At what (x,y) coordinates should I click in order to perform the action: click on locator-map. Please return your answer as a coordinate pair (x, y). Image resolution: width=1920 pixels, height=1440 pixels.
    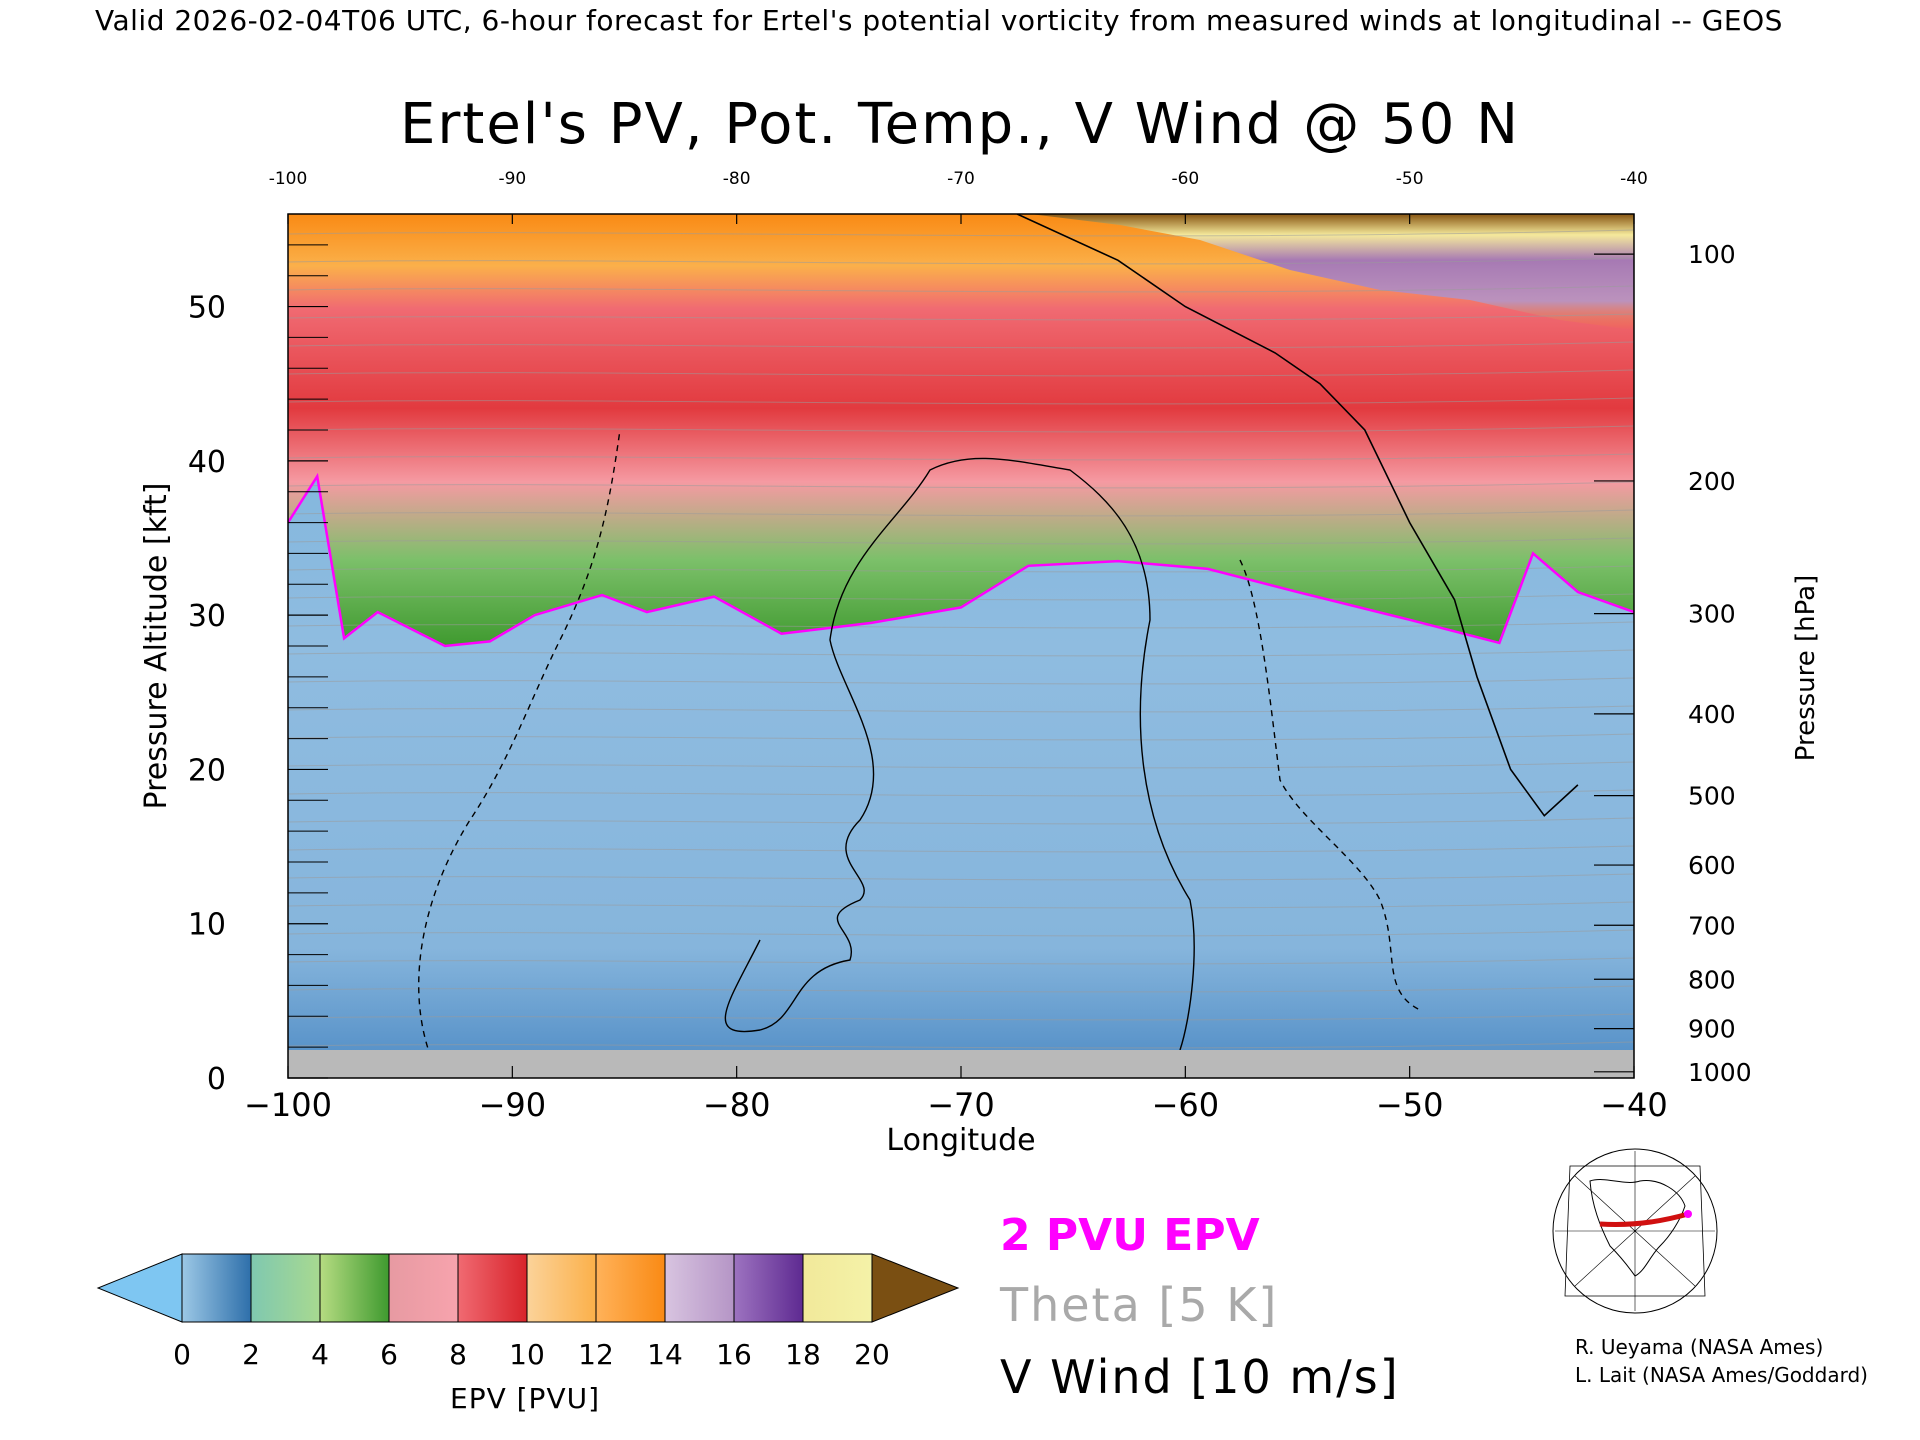
    Looking at the image, I should click on (1635, 1231).